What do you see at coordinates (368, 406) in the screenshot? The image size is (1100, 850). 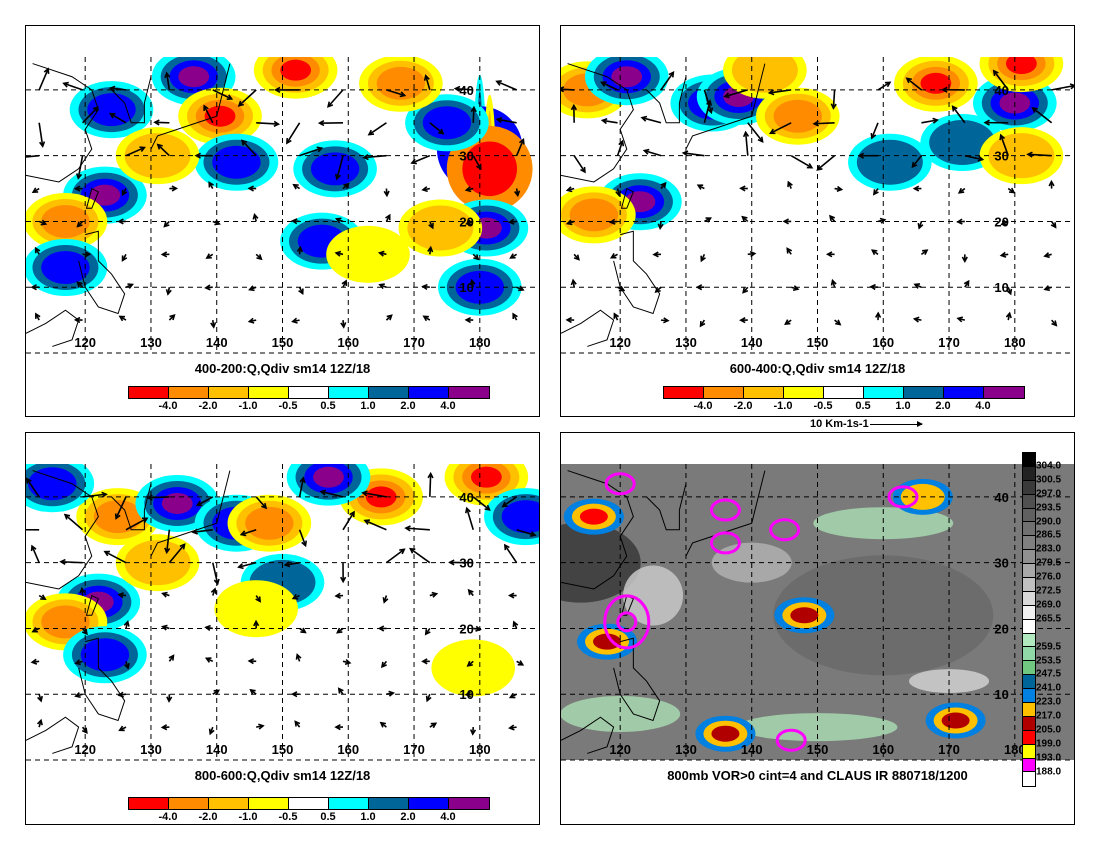 I see `colorbar-label: 1.0` at bounding box center [368, 406].